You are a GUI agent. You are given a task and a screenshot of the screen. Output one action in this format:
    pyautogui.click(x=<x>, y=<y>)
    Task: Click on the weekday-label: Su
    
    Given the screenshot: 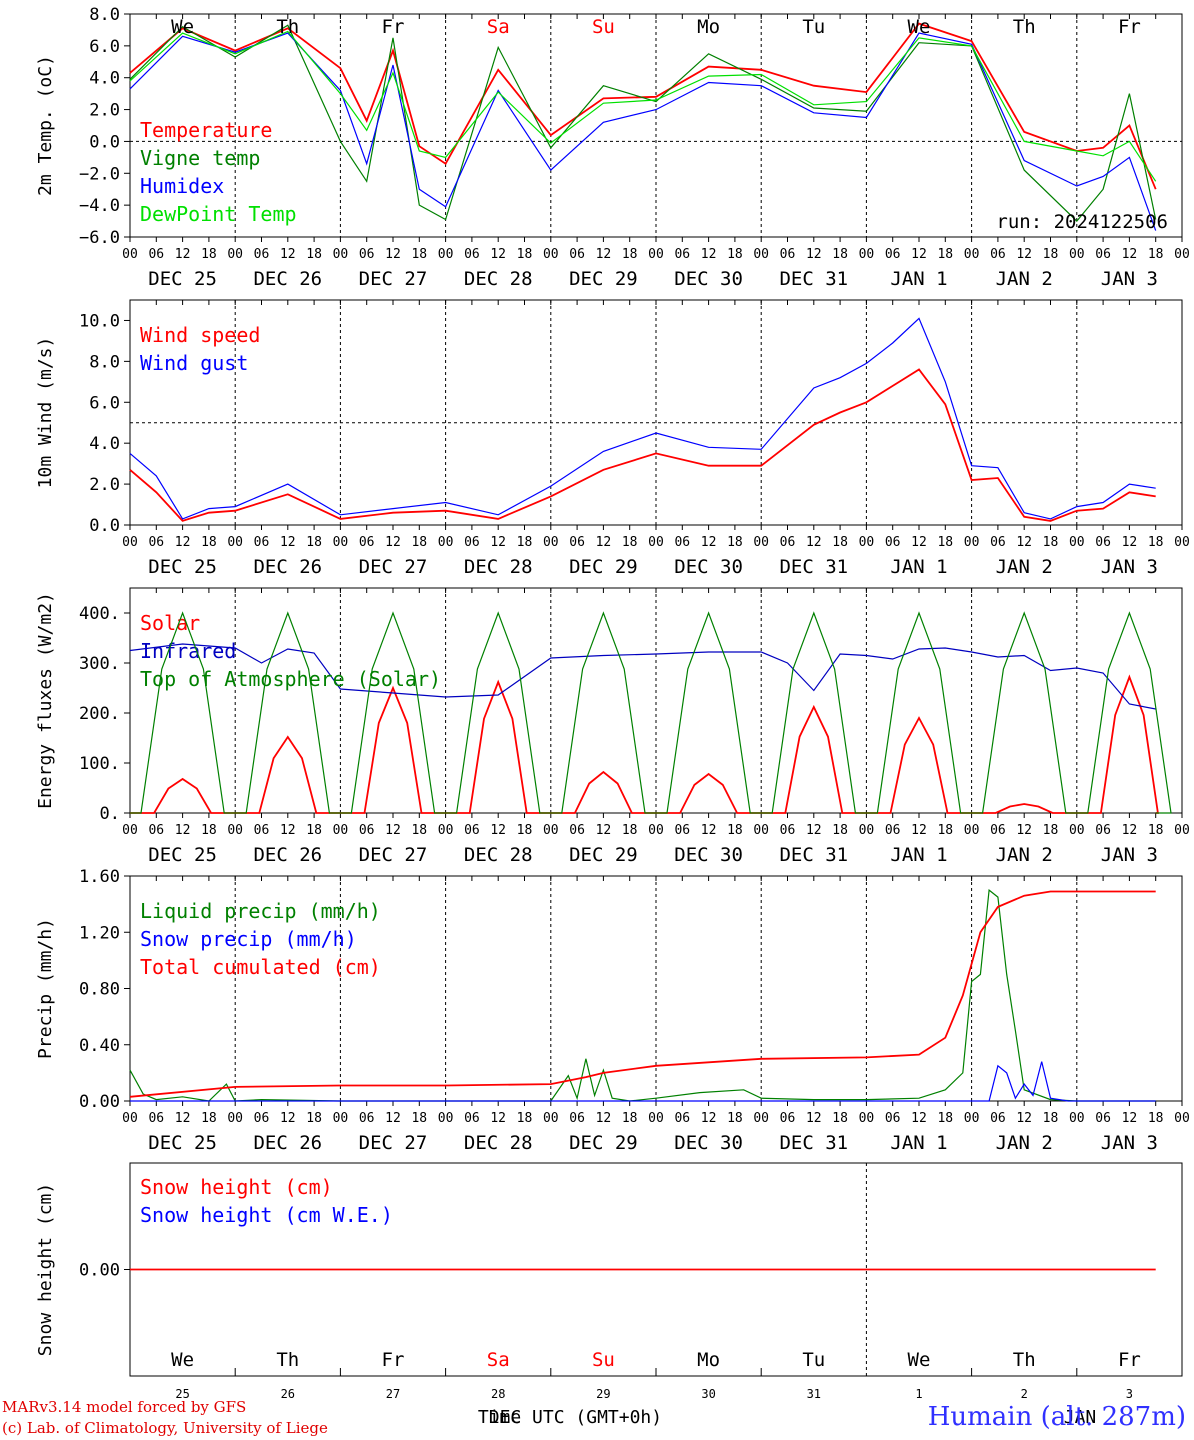 What is the action you would take?
    pyautogui.click(x=603, y=27)
    